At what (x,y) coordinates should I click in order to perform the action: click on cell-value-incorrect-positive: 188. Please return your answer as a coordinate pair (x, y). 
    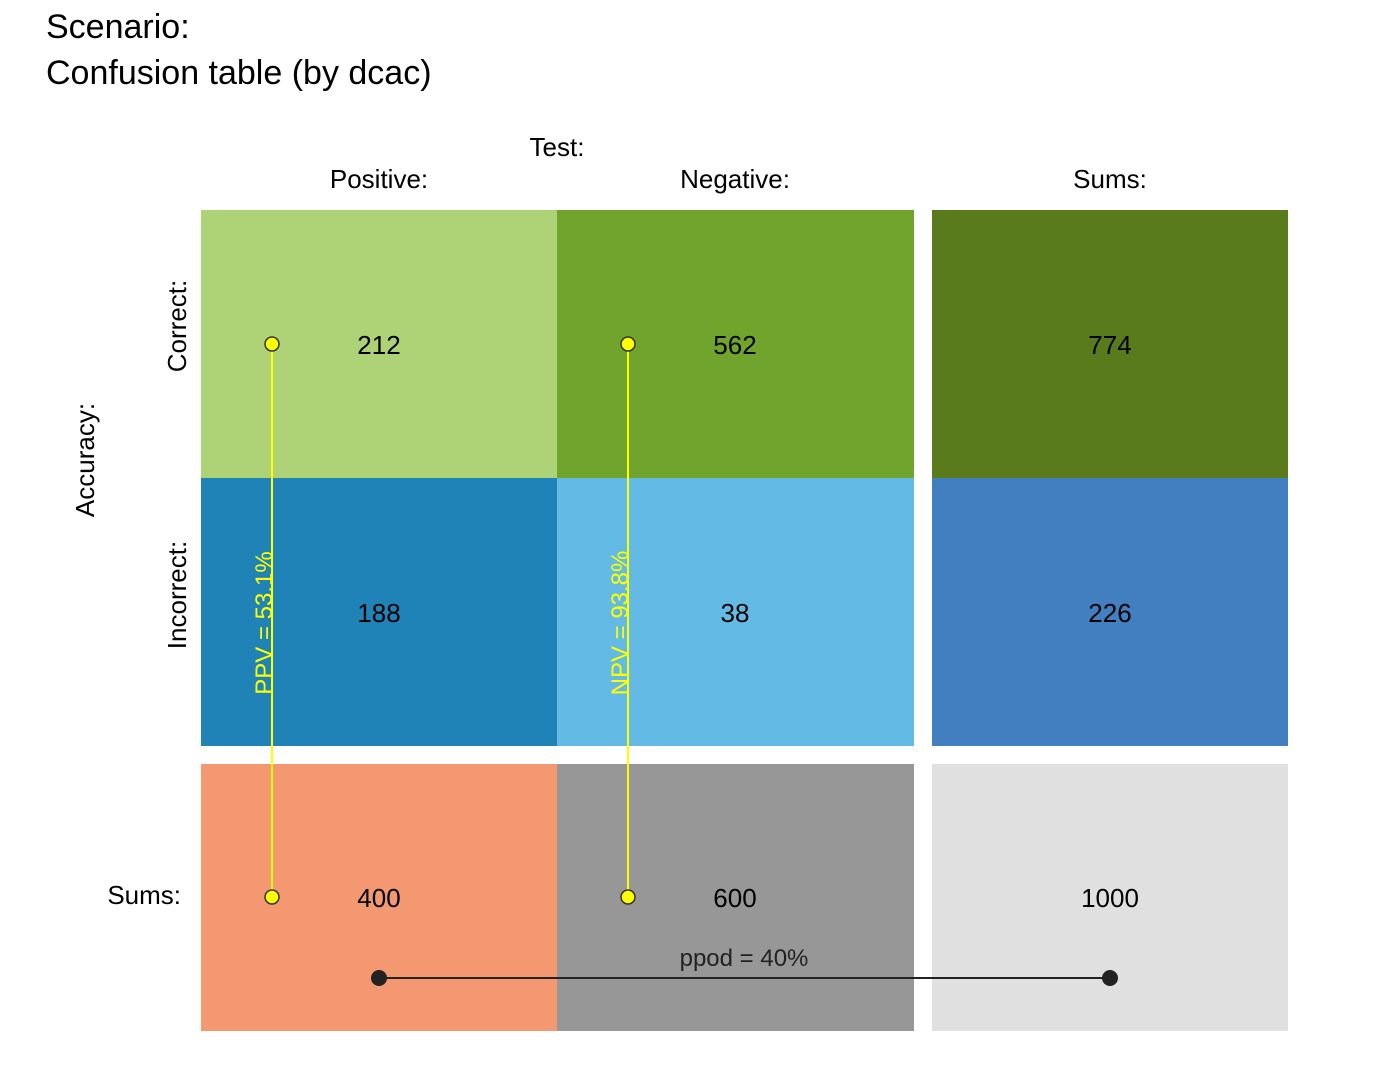
    Looking at the image, I should click on (378, 613).